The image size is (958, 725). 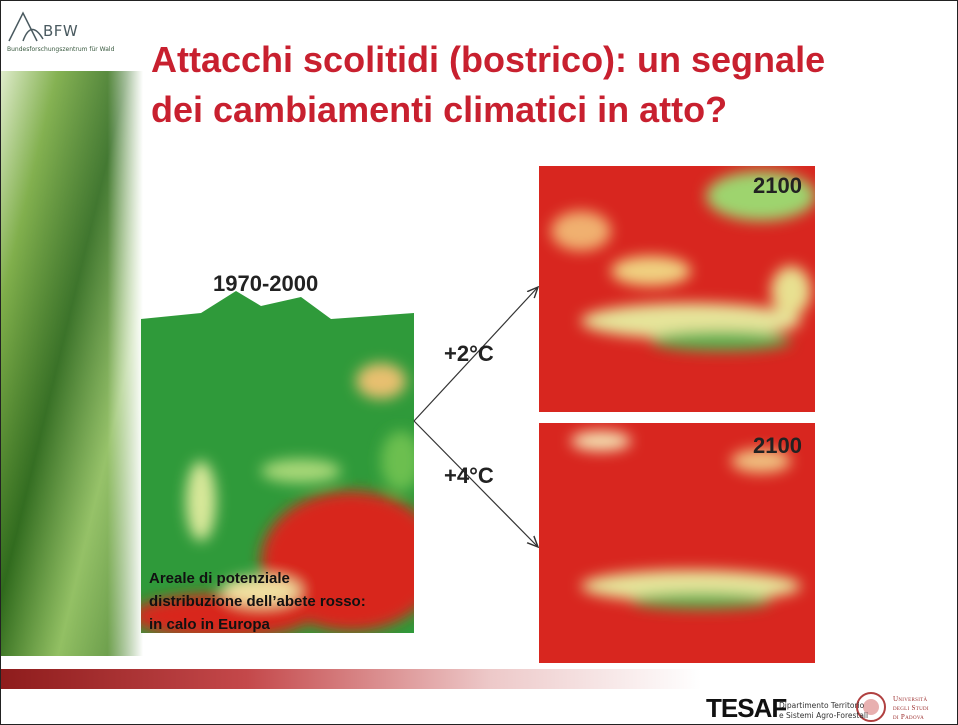 I want to click on tesaf-subtitle: Dipartimento Territorio, so click(x=822, y=705).